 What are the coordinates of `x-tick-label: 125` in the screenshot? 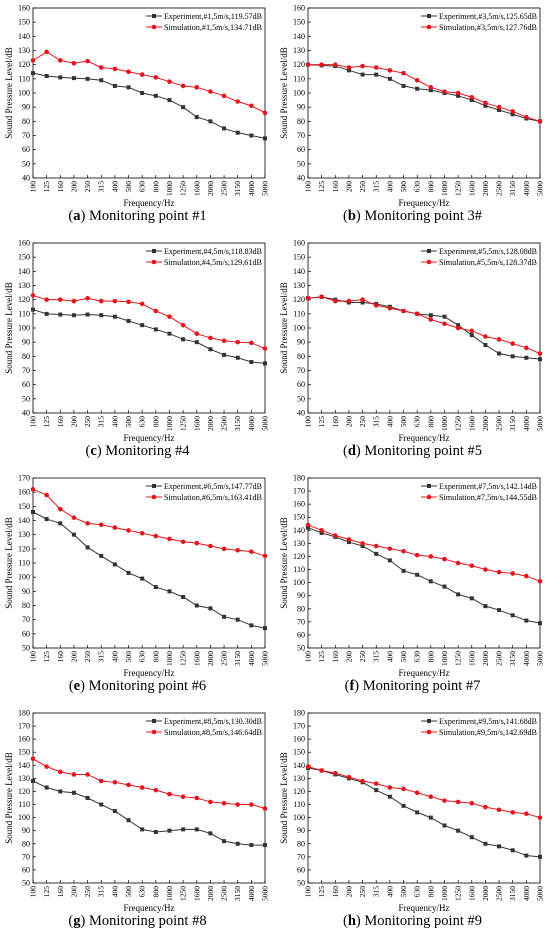 It's located at (321, 657).